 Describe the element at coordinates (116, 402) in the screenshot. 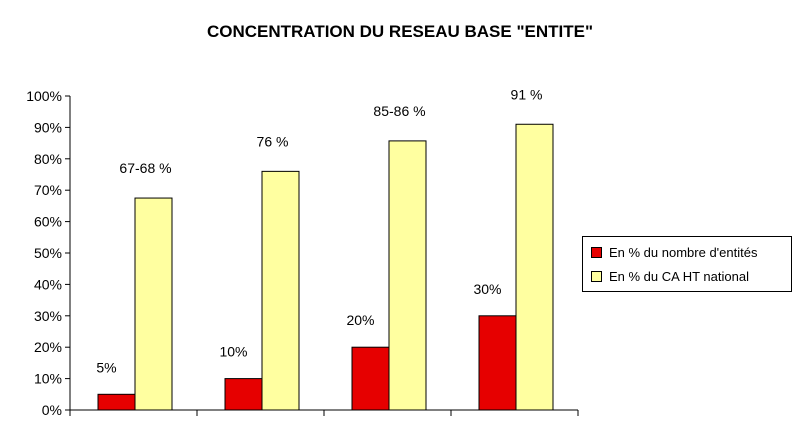

I see `bar-s0-c0` at that location.